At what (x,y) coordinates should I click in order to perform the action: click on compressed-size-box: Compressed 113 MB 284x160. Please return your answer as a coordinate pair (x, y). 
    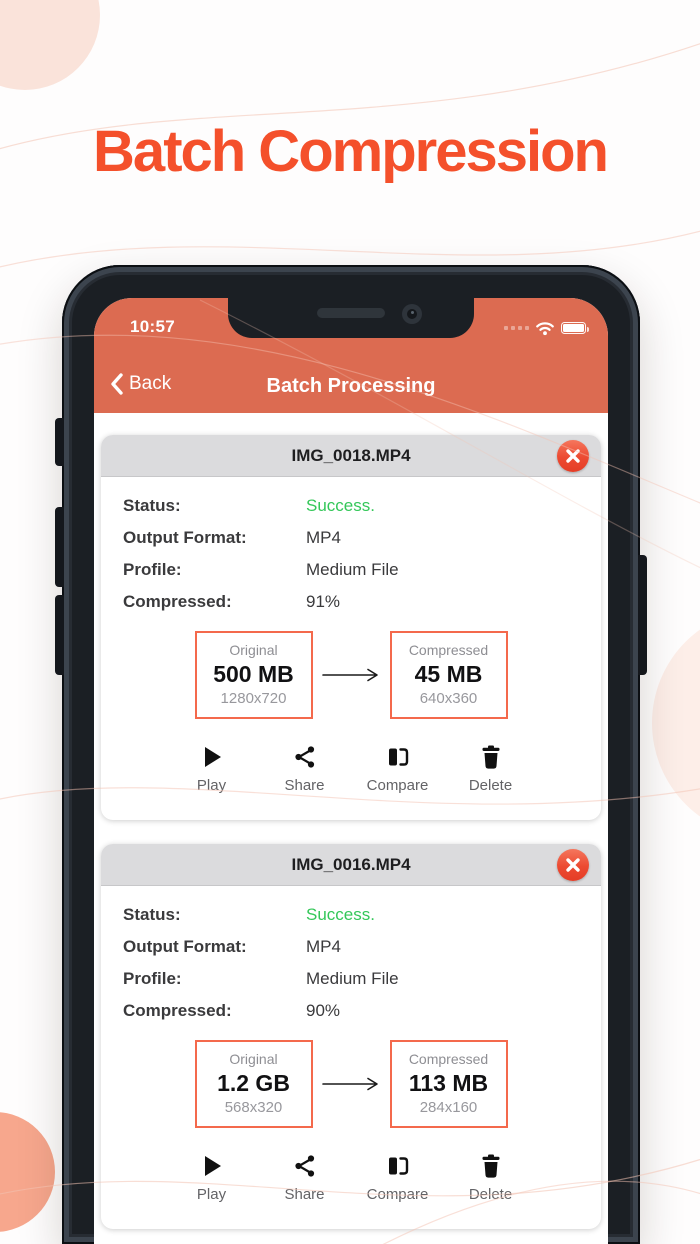
    Looking at the image, I should click on (448, 1084).